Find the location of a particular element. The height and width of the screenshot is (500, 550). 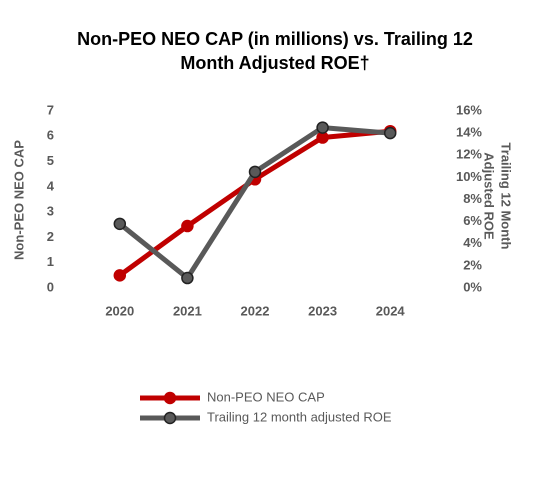

y2-axis-title: Trailing 12 Month is located at coordinates (506, 196).